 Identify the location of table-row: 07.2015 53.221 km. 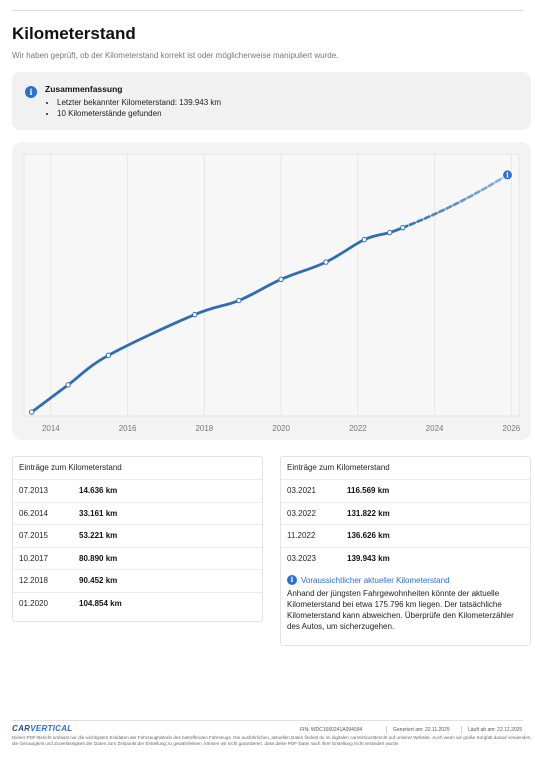
(137, 535).